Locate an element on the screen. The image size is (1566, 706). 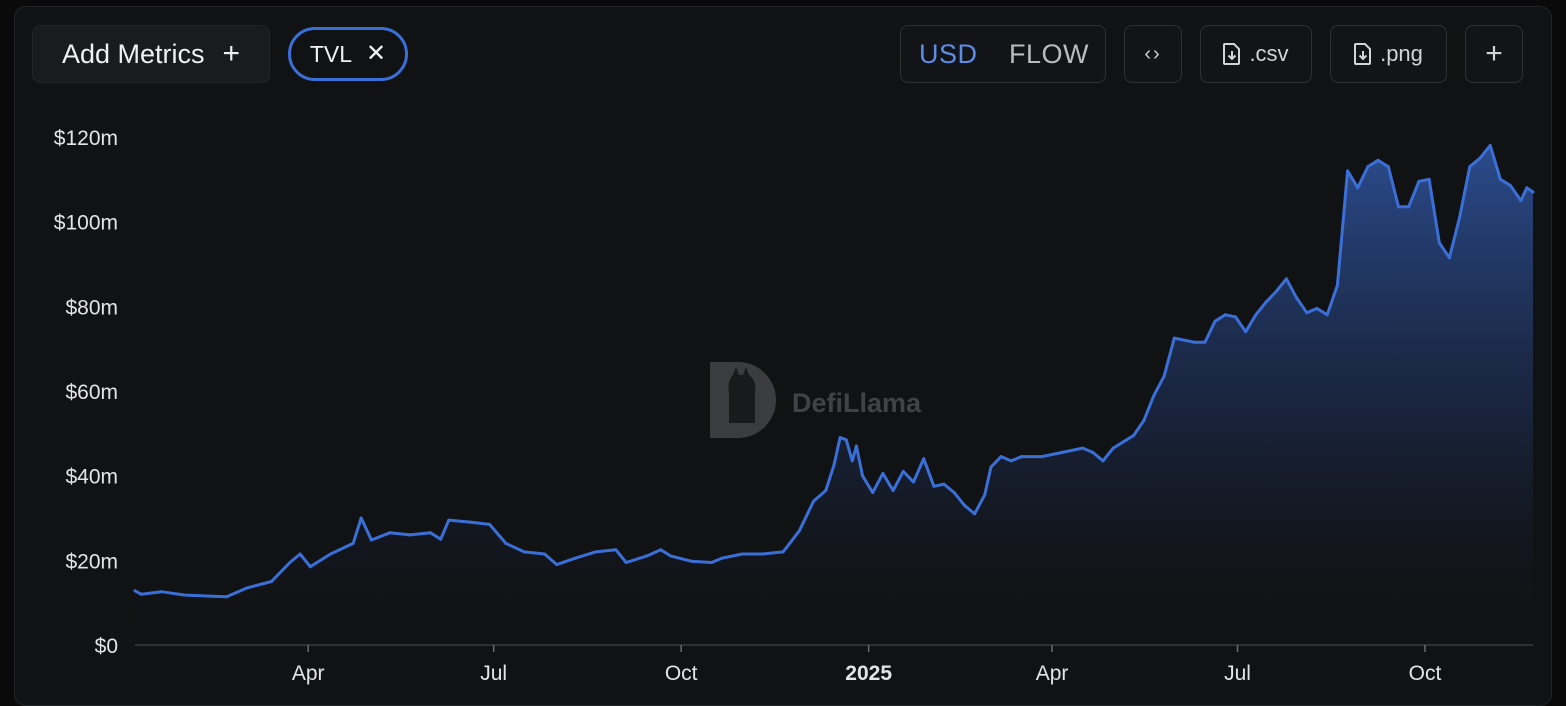
usd-option: USD is located at coordinates (948, 53).